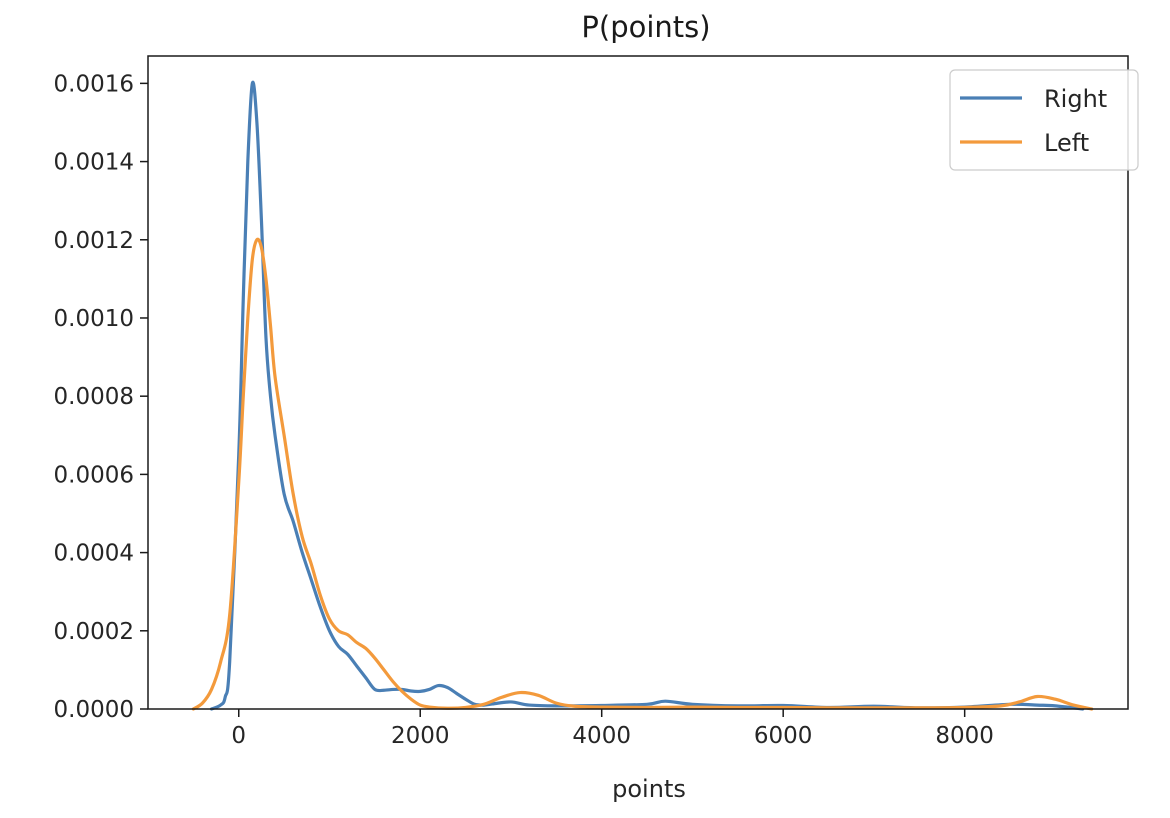  I want to click on y-tick-label: 0.0014, so click(94, 163).